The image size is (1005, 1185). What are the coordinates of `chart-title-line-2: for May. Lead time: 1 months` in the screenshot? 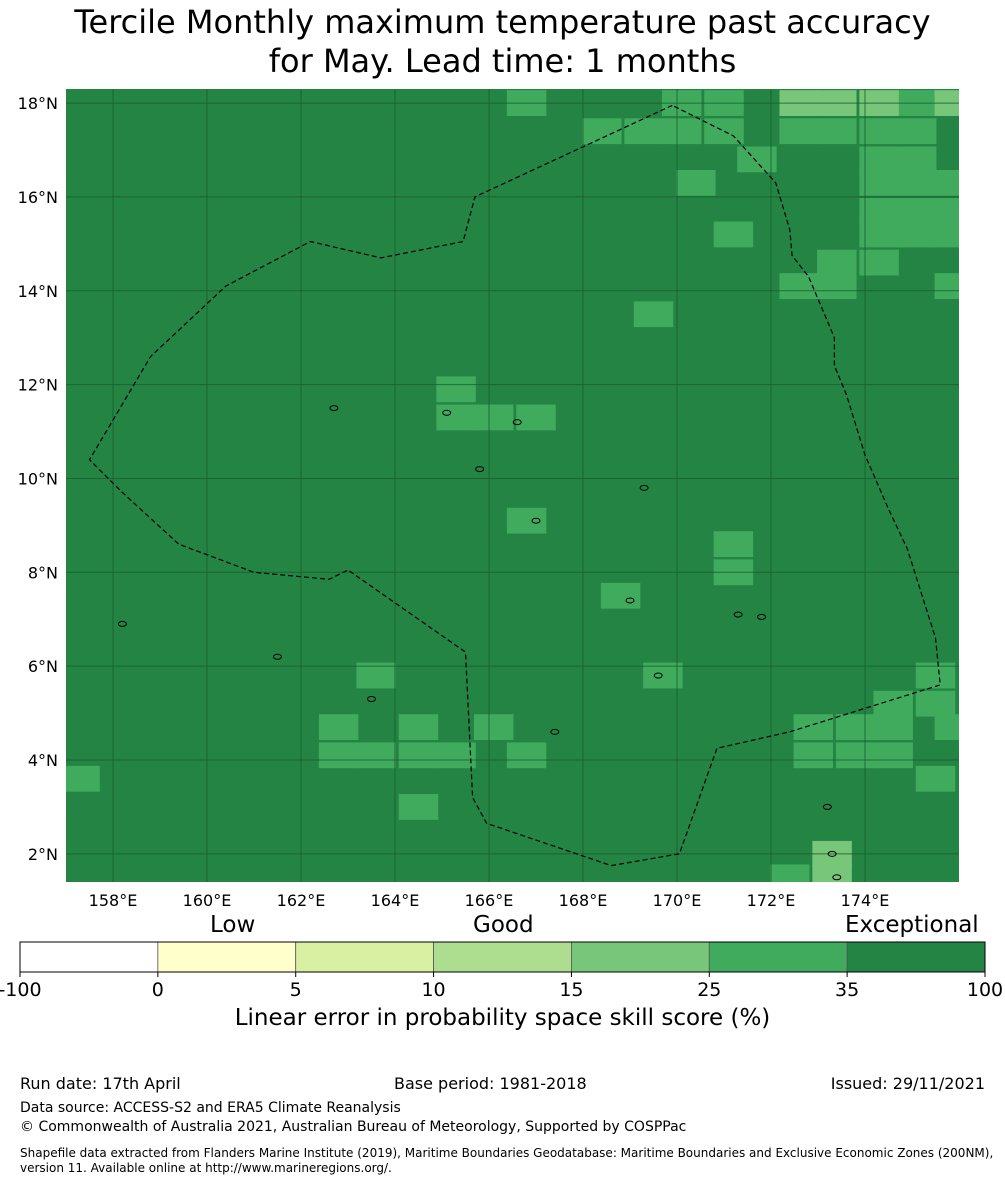 It's located at (502, 61).